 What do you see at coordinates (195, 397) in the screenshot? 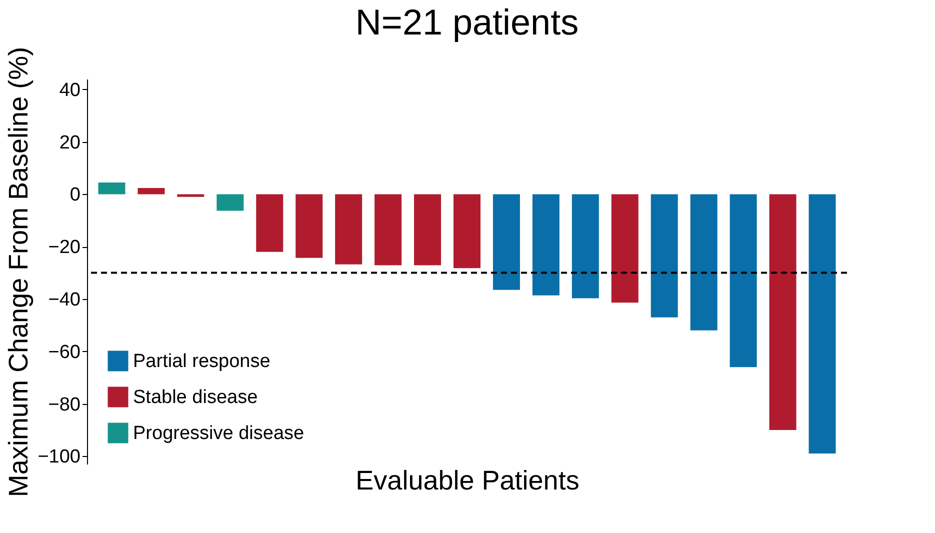
I see `legend-label: Stable disease` at bounding box center [195, 397].